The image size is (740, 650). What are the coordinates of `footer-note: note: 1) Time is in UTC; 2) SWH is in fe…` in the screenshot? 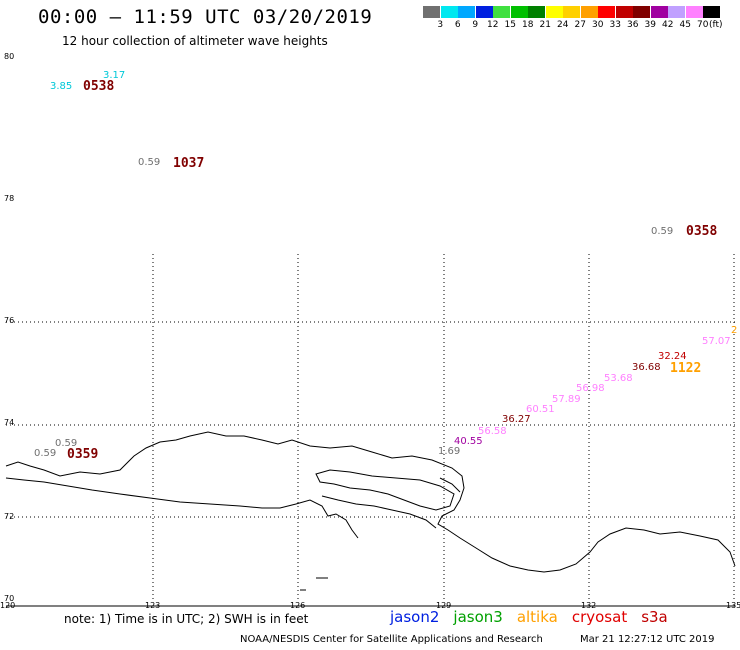 It's located at (186, 619).